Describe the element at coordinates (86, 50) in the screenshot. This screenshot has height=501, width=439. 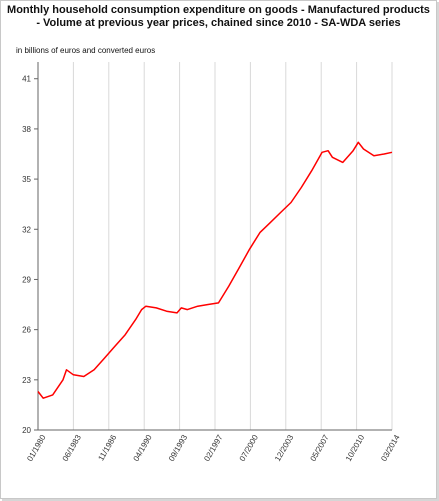
I see `unit-label: in billions of euros and converted euros` at that location.